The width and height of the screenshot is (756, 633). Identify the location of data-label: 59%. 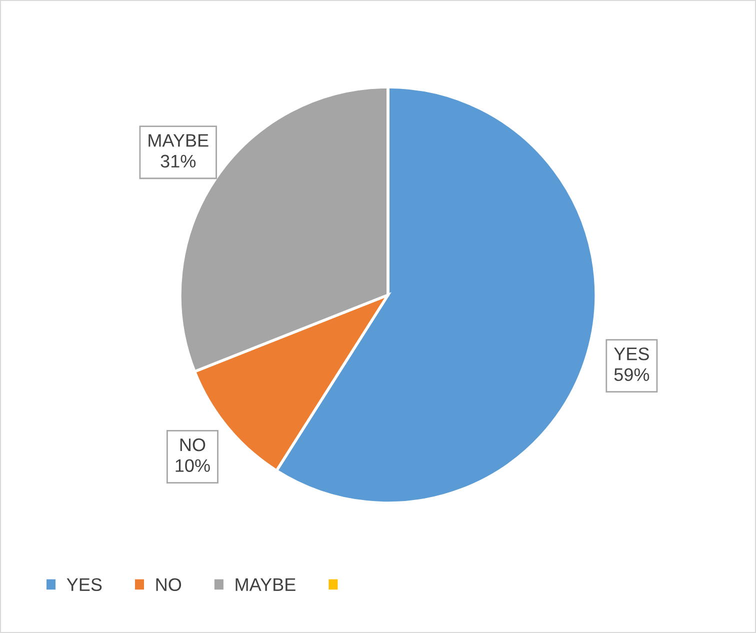
(632, 375).